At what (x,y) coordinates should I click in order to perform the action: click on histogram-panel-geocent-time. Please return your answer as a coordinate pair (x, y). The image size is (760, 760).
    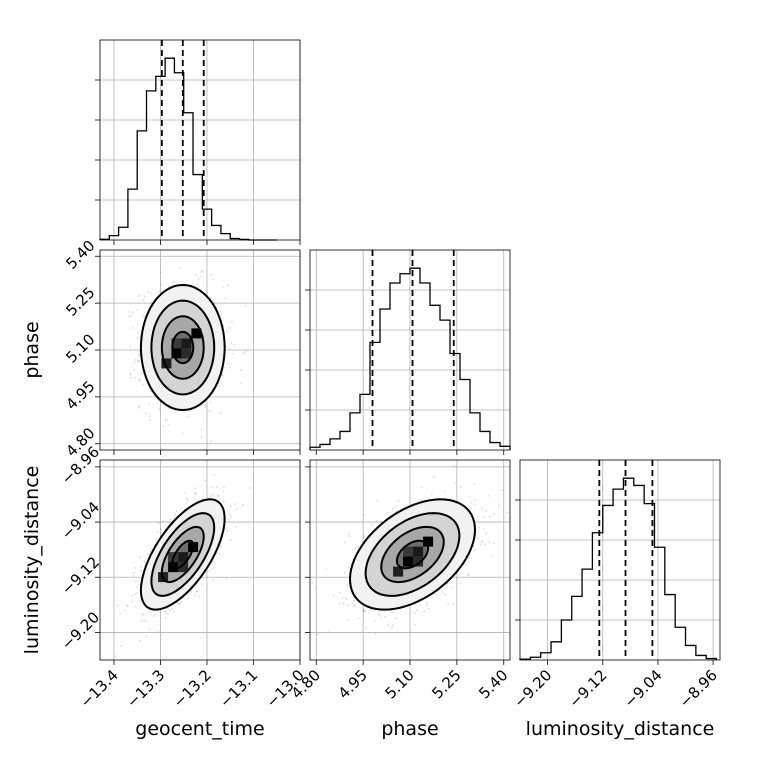
    Looking at the image, I should click on (198, 142).